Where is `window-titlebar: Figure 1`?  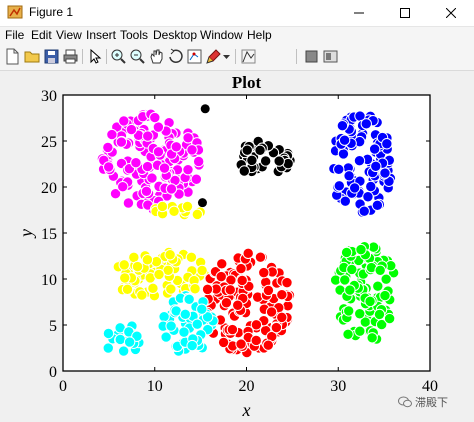 window-titlebar: Figure 1 is located at coordinates (237, 13).